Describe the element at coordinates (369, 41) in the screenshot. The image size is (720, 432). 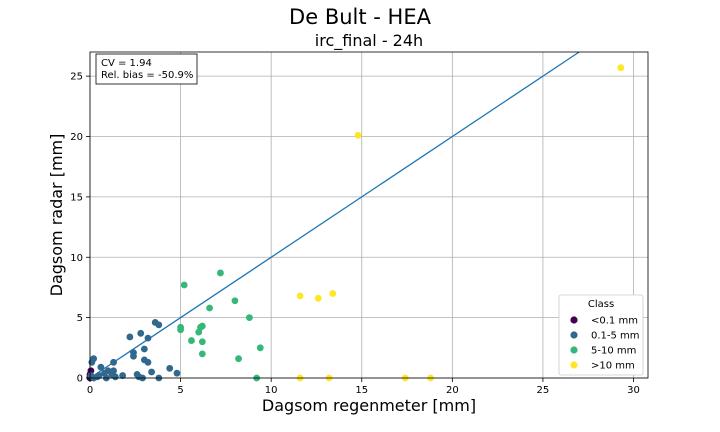
I see `chart-title: irc_final - 24h` at that location.